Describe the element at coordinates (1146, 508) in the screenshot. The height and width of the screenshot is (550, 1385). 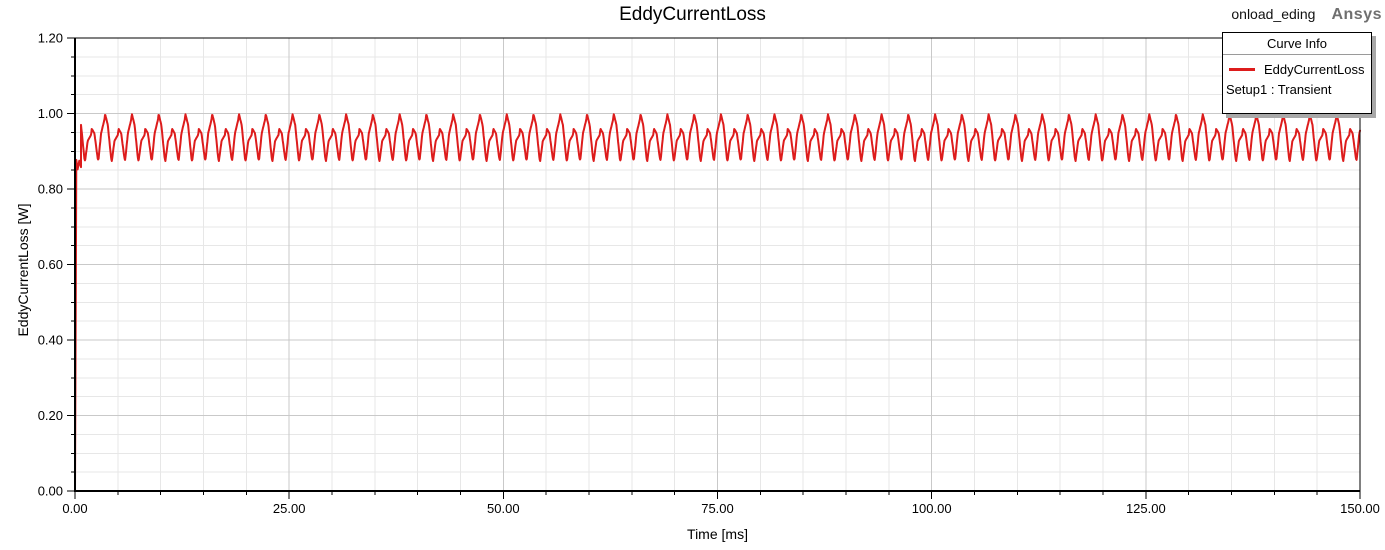
I see `x-tick-label: 125.00` at that location.